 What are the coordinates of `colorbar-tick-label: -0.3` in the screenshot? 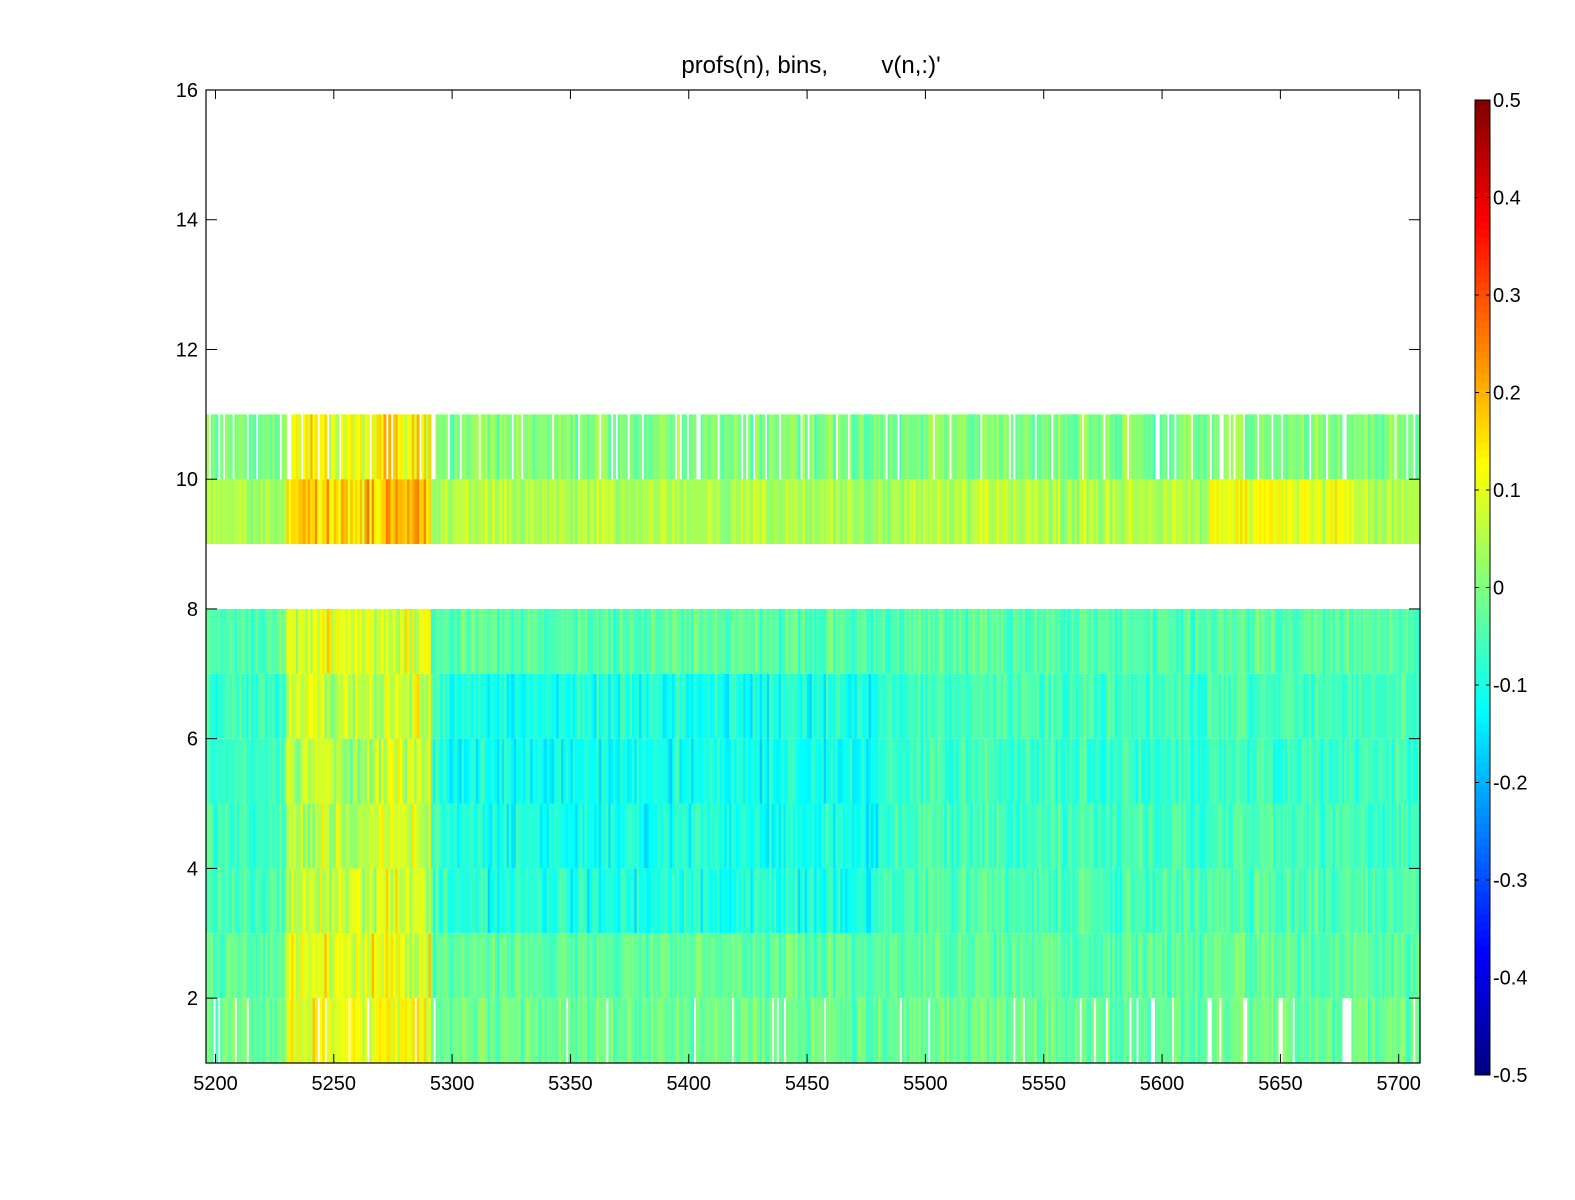 It's located at (1510, 881).